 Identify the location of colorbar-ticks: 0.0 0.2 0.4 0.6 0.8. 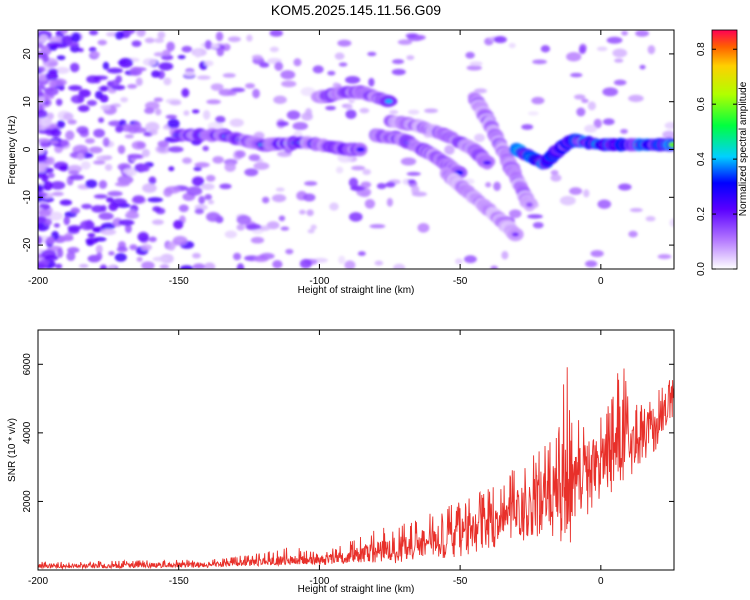
(716, 159).